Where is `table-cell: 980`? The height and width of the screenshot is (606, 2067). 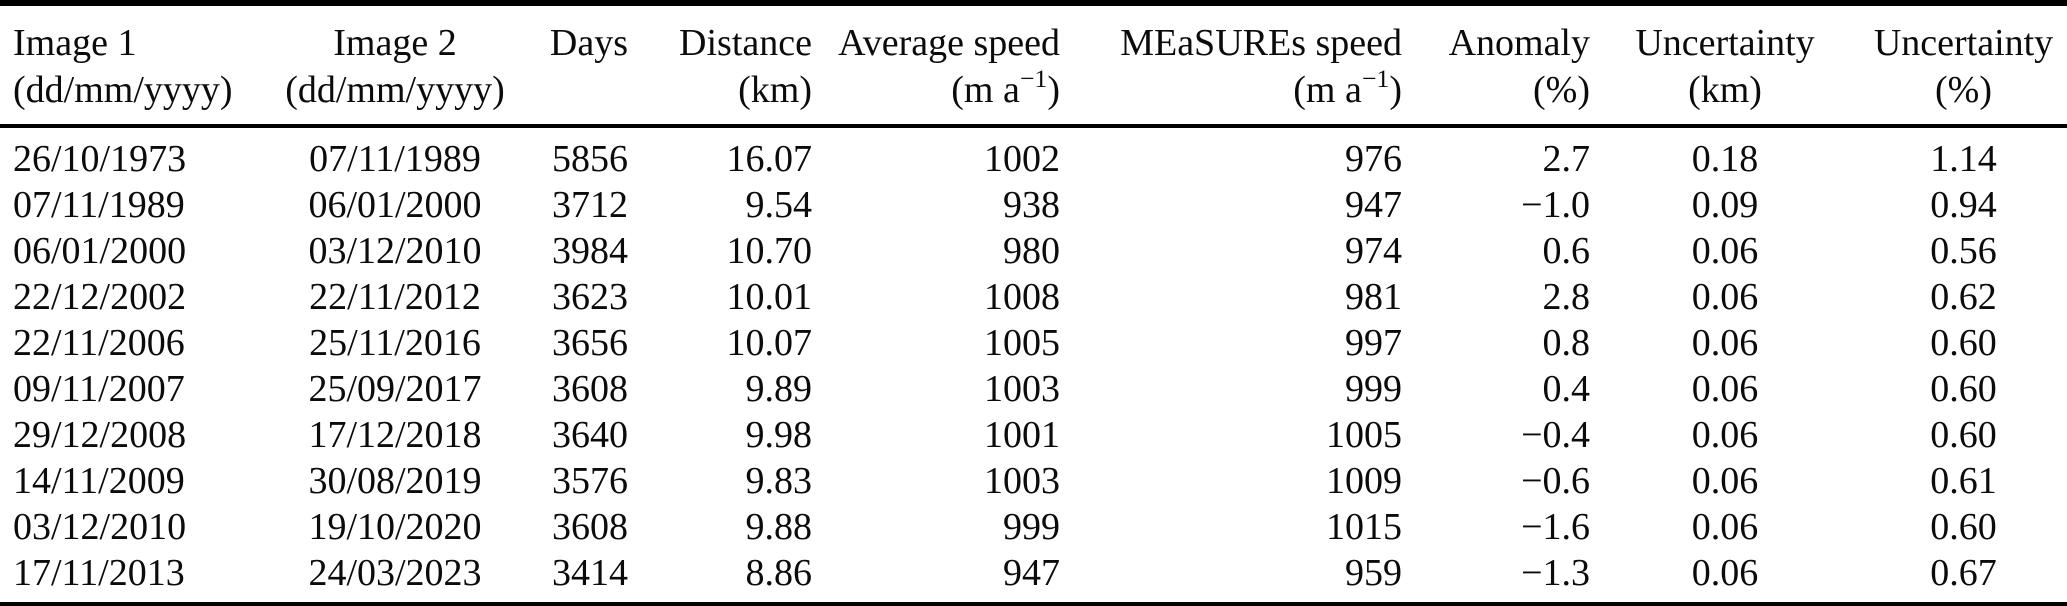 table-cell: 980 is located at coordinates (1031, 251).